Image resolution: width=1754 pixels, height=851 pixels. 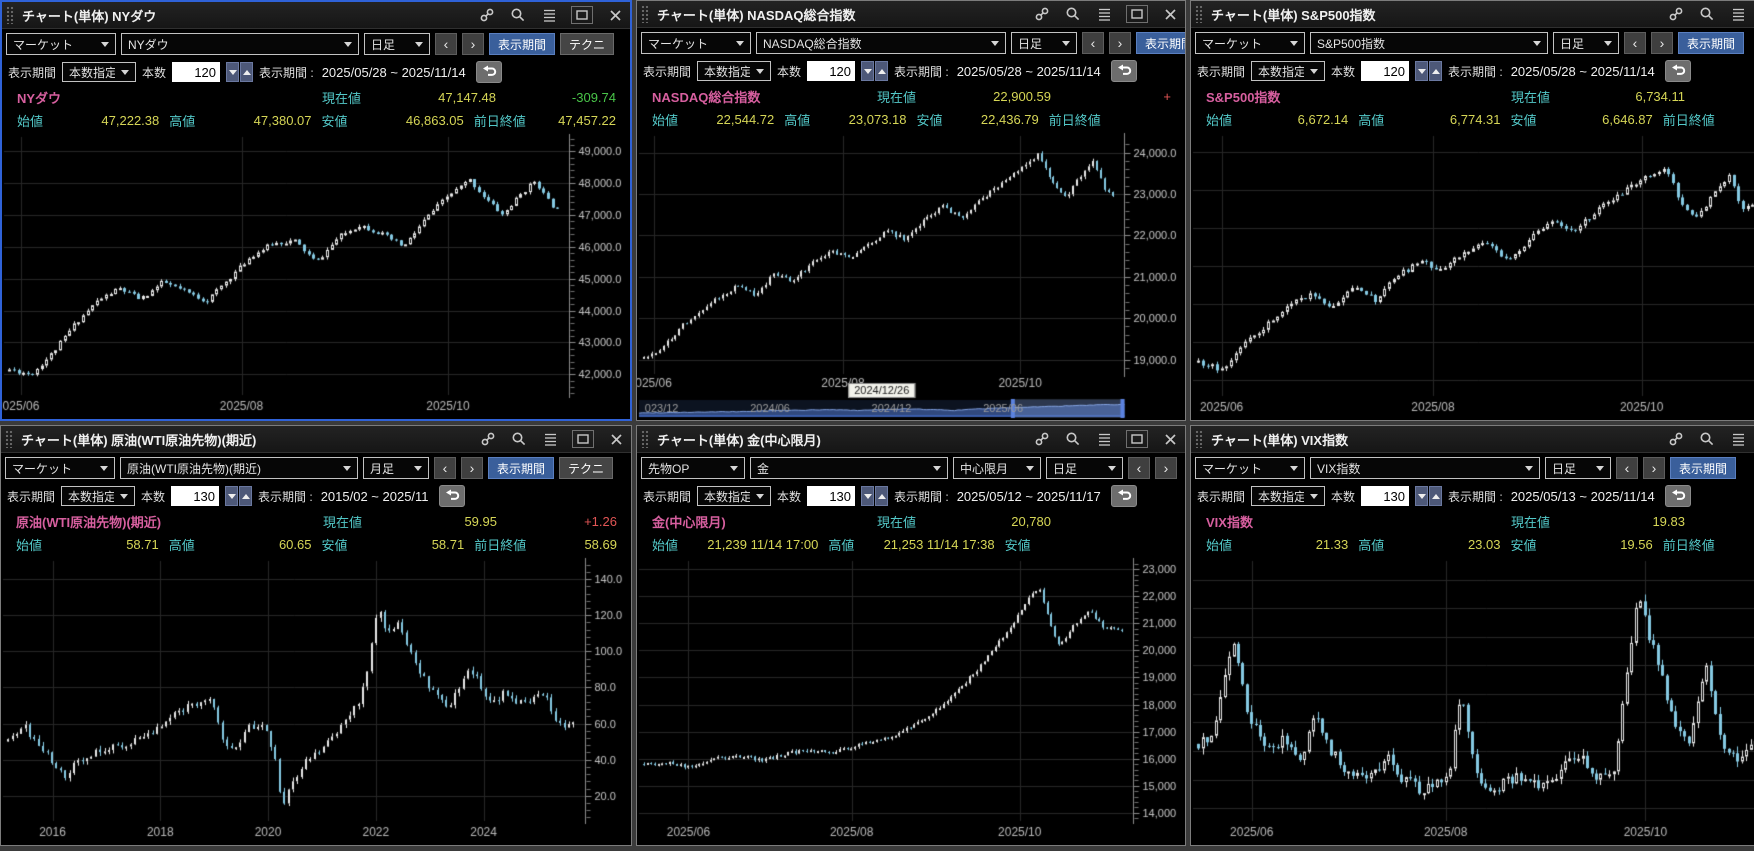 What do you see at coordinates (1425, 468) in the screenshot?
I see `toolbar-dropdown-1: VIX指数` at bounding box center [1425, 468].